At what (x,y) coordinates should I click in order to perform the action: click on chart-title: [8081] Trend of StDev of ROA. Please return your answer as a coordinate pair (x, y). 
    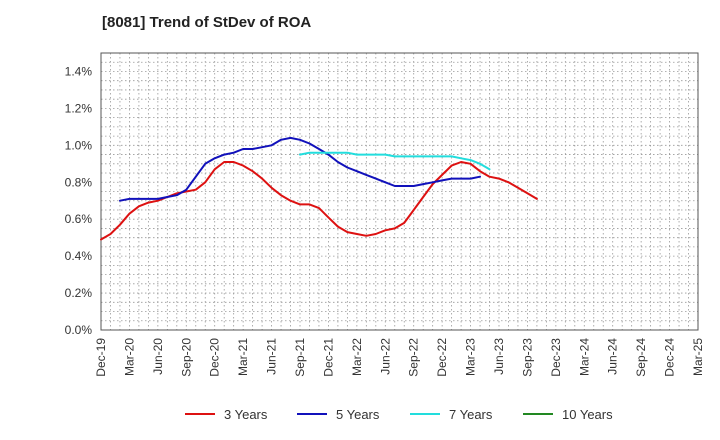
    Looking at the image, I should click on (207, 22).